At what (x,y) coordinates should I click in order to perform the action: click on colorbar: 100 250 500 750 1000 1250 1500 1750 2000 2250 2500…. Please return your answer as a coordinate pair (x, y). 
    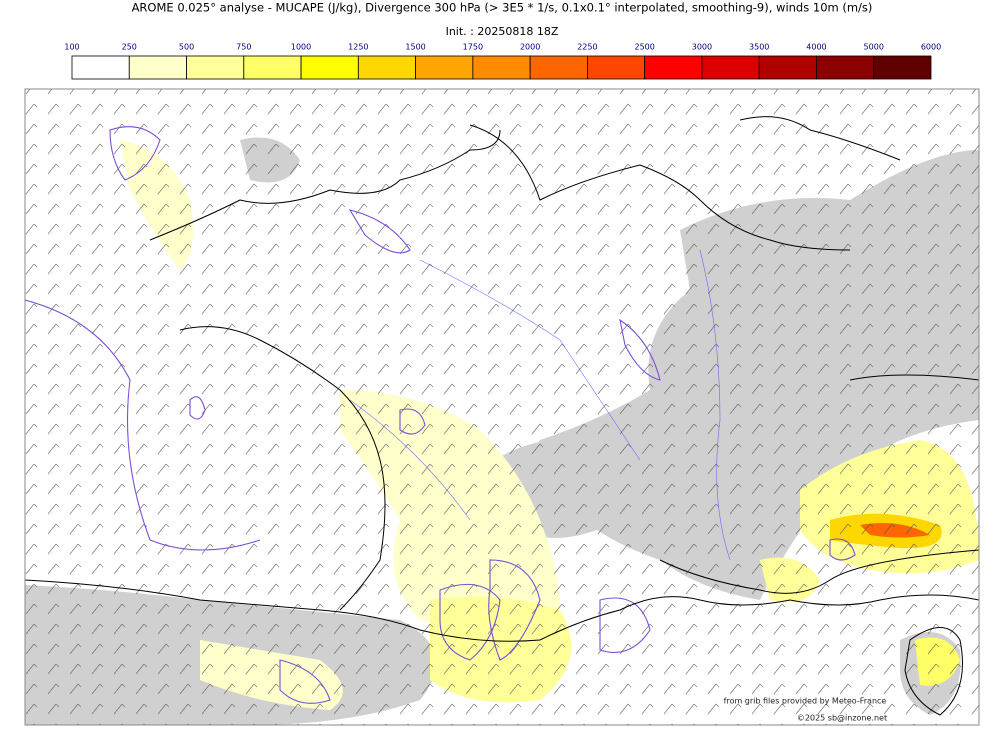
    Looking at the image, I should click on (502, 61).